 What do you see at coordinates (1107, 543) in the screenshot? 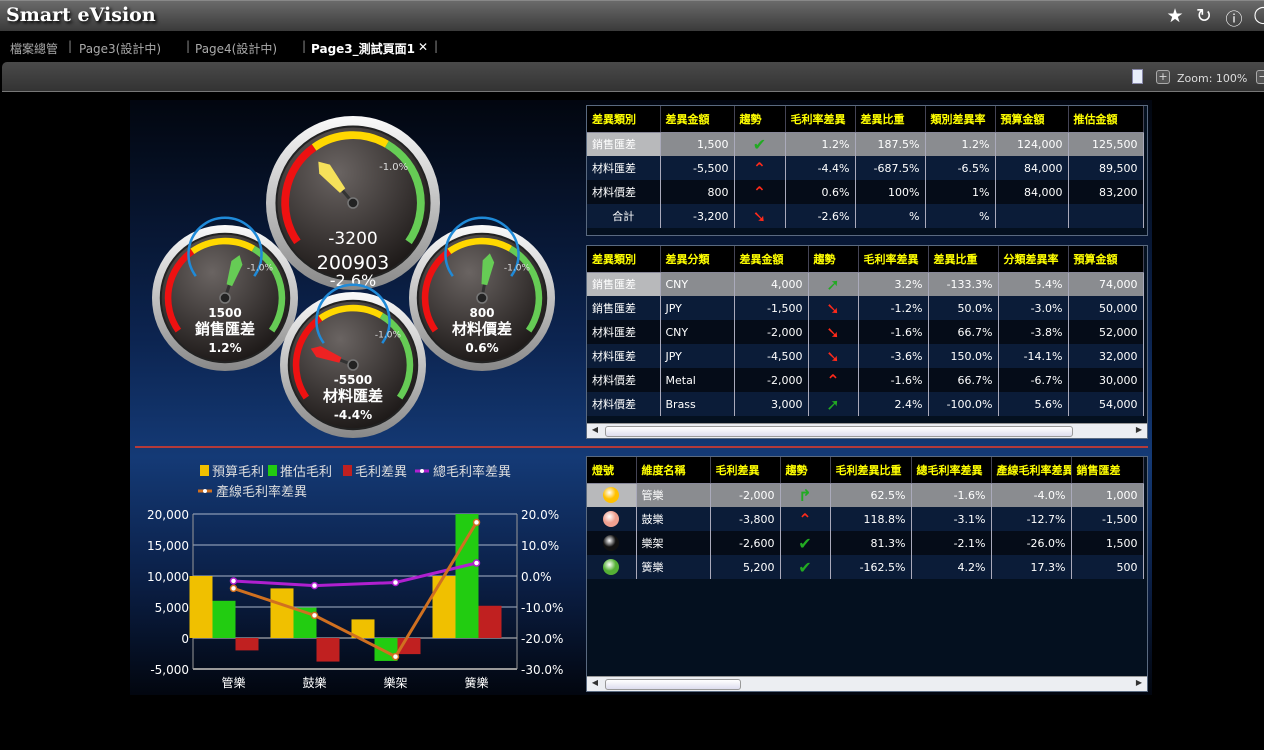
I see `table-cell: 1,500` at bounding box center [1107, 543].